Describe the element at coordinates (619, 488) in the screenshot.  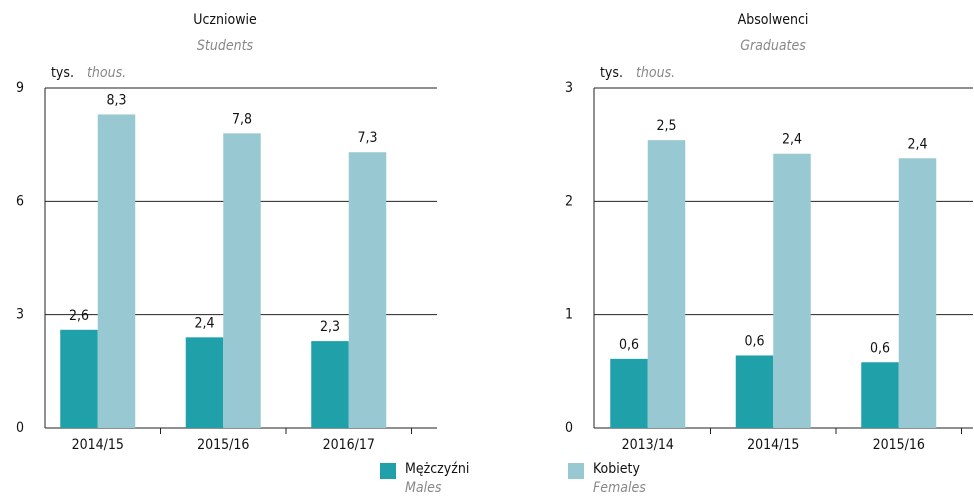
I see `legend-label-en: Females` at that location.